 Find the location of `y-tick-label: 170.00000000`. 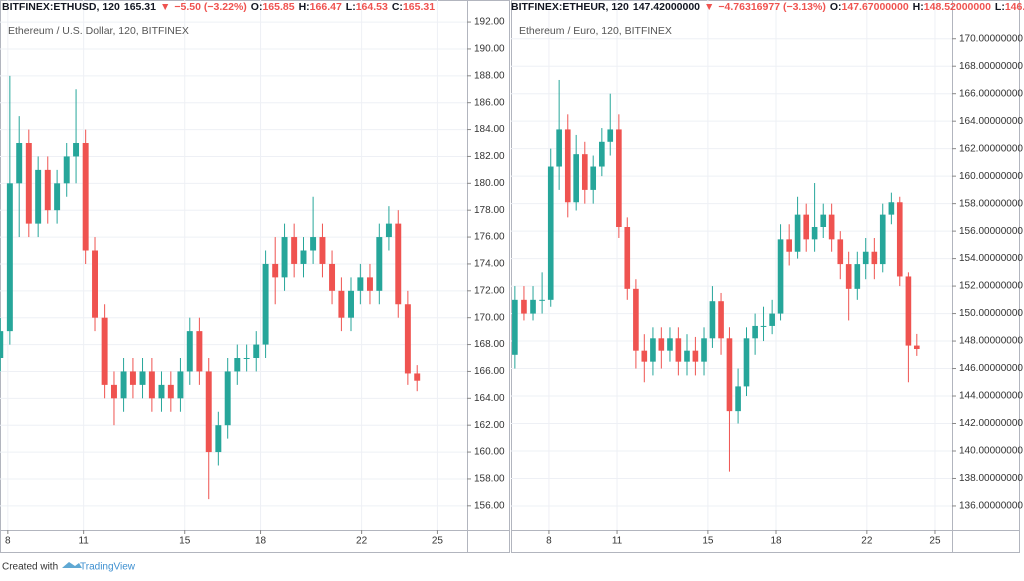

y-tick-label: 170.00000000 is located at coordinates (991, 38).